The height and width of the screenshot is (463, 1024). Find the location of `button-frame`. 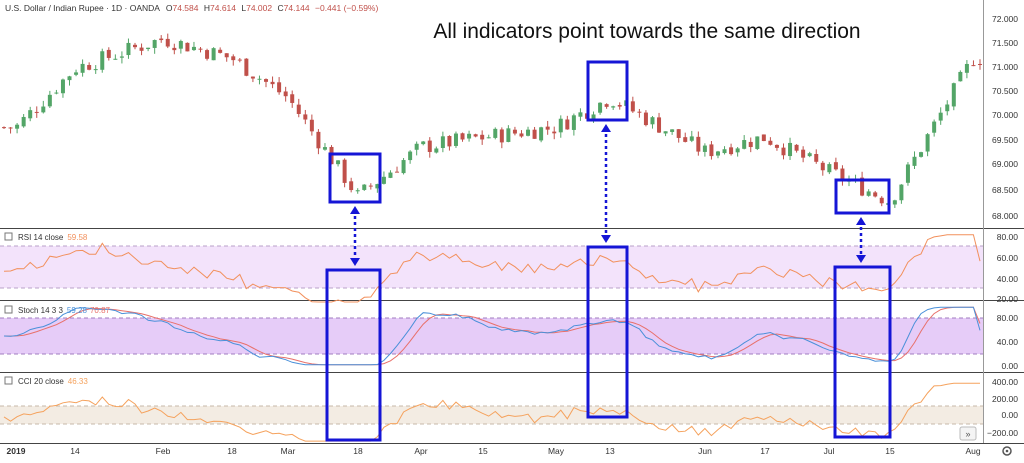

button-frame is located at coordinates (968, 433).